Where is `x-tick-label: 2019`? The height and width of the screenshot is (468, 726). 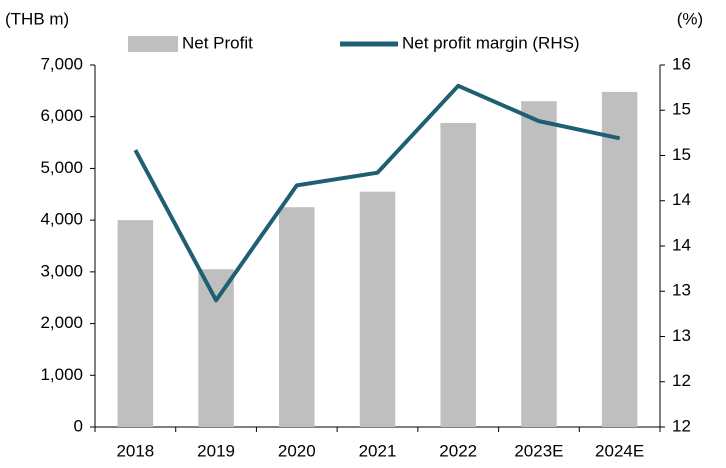 x-tick-label: 2019 is located at coordinates (216, 450).